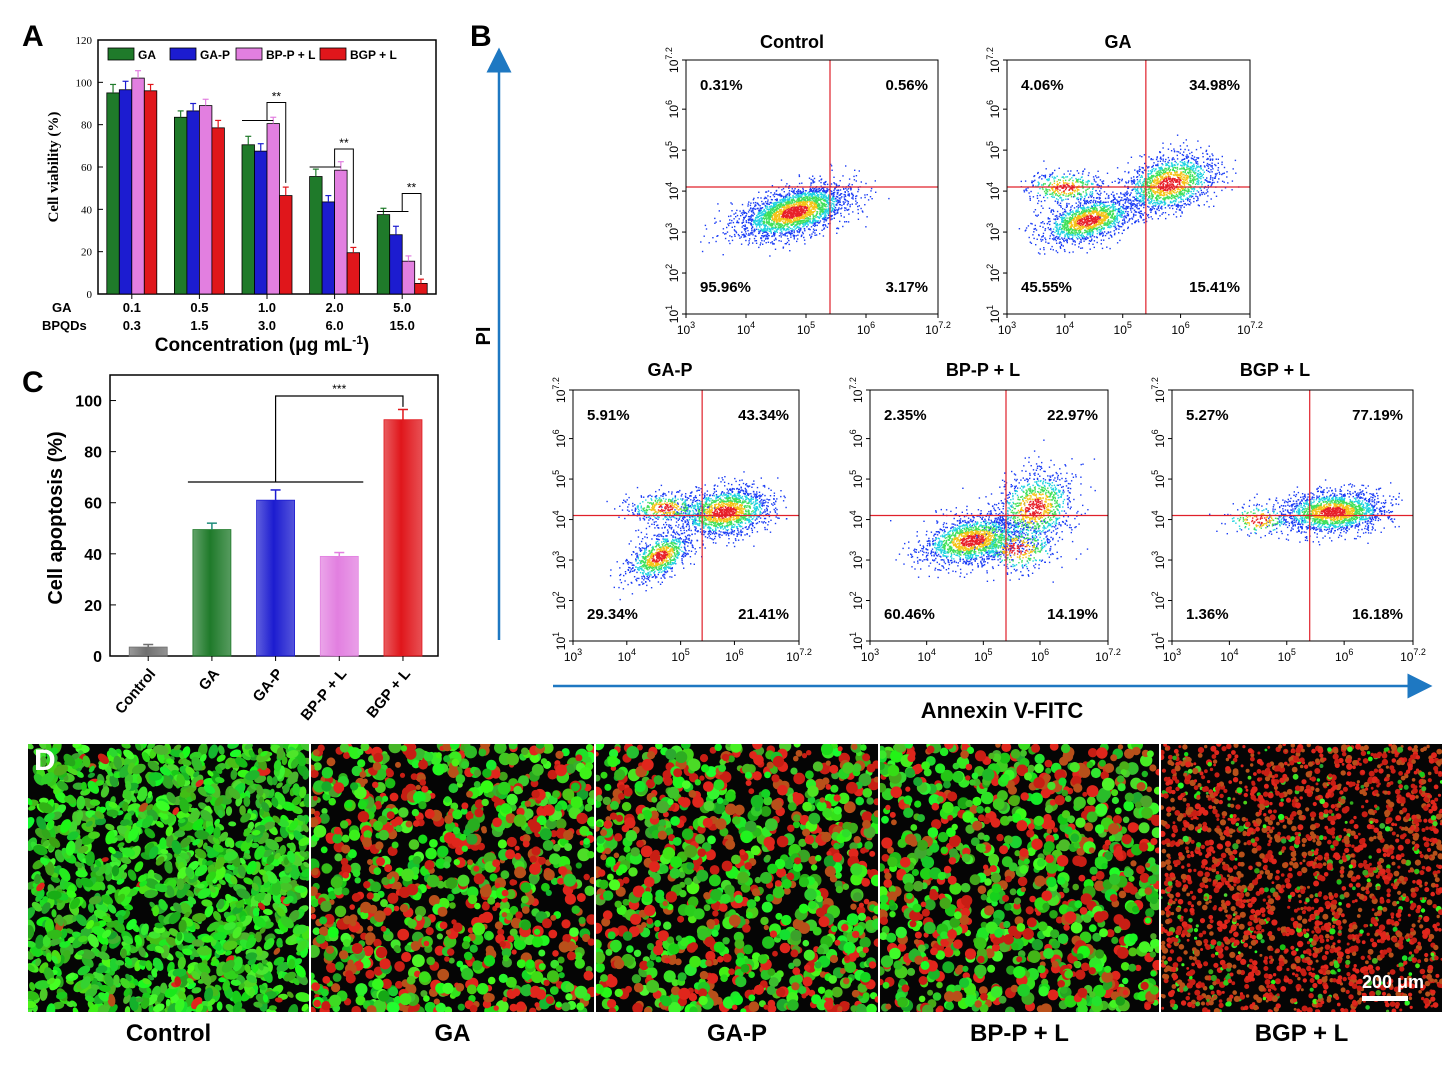 This screenshot has height=1071, width=1446. I want to click on pi-axis-label: PI, so click(484, 336).